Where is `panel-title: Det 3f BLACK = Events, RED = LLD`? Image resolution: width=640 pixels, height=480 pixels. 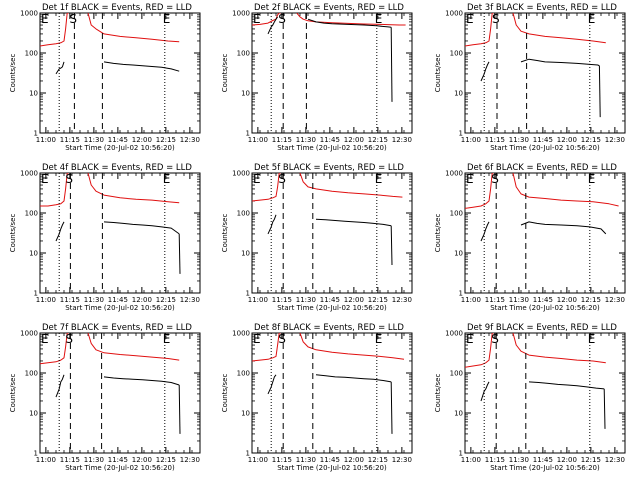
panel-title: Det 3f BLACK = Events, RED = LLD is located at coordinates (542, 8).